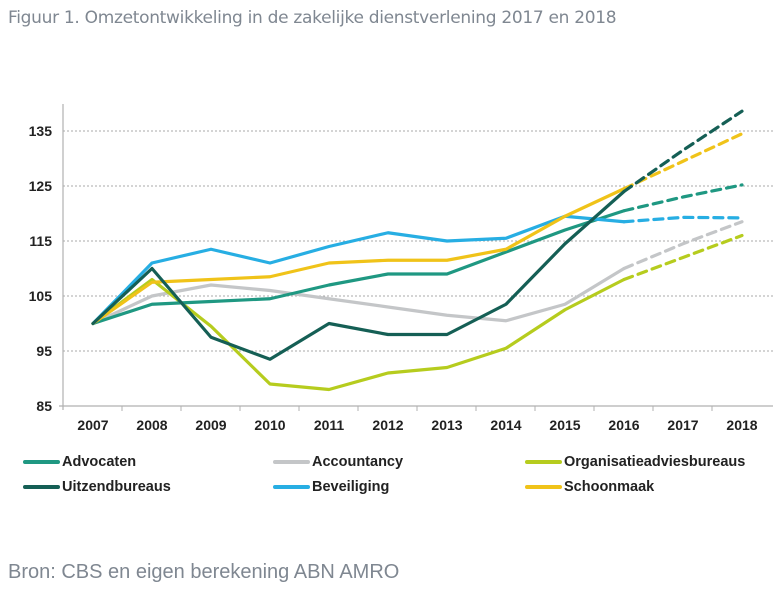 The width and height of the screenshot is (784, 595). I want to click on legend-item-uitzendbureaus: Uitzendbureaus, so click(97, 487).